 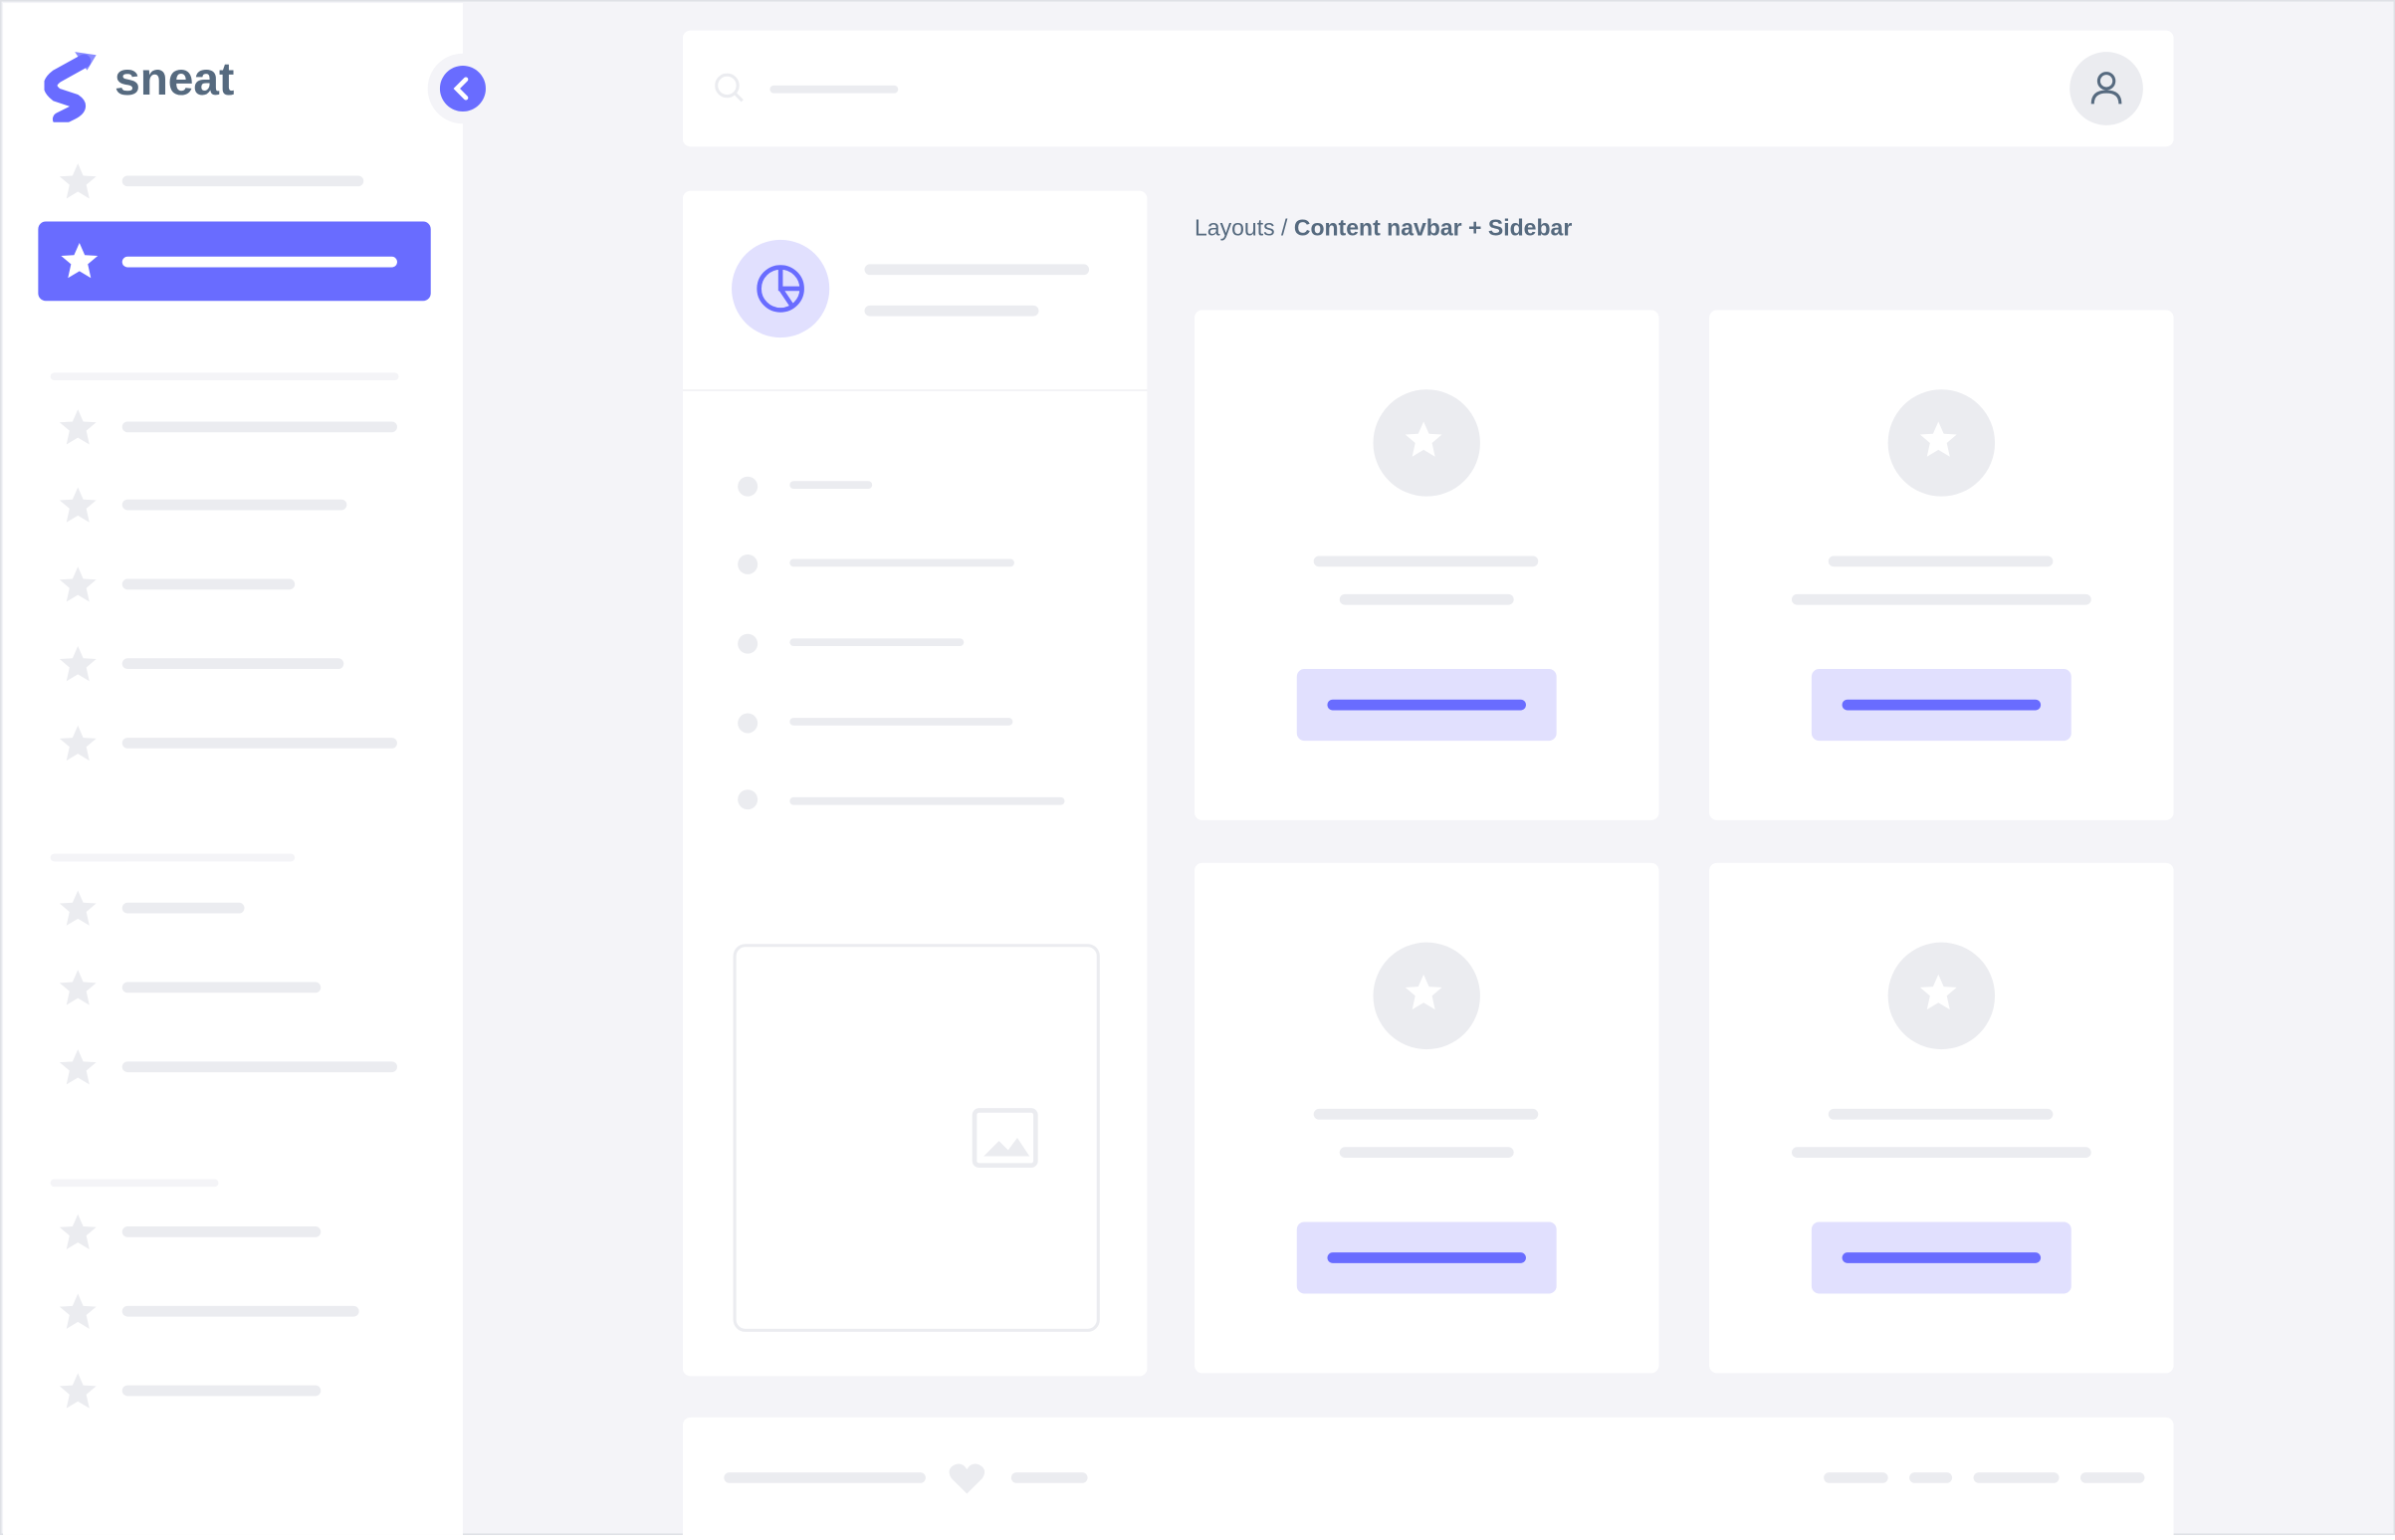 I want to click on brand-name: sneat, so click(x=174, y=81).